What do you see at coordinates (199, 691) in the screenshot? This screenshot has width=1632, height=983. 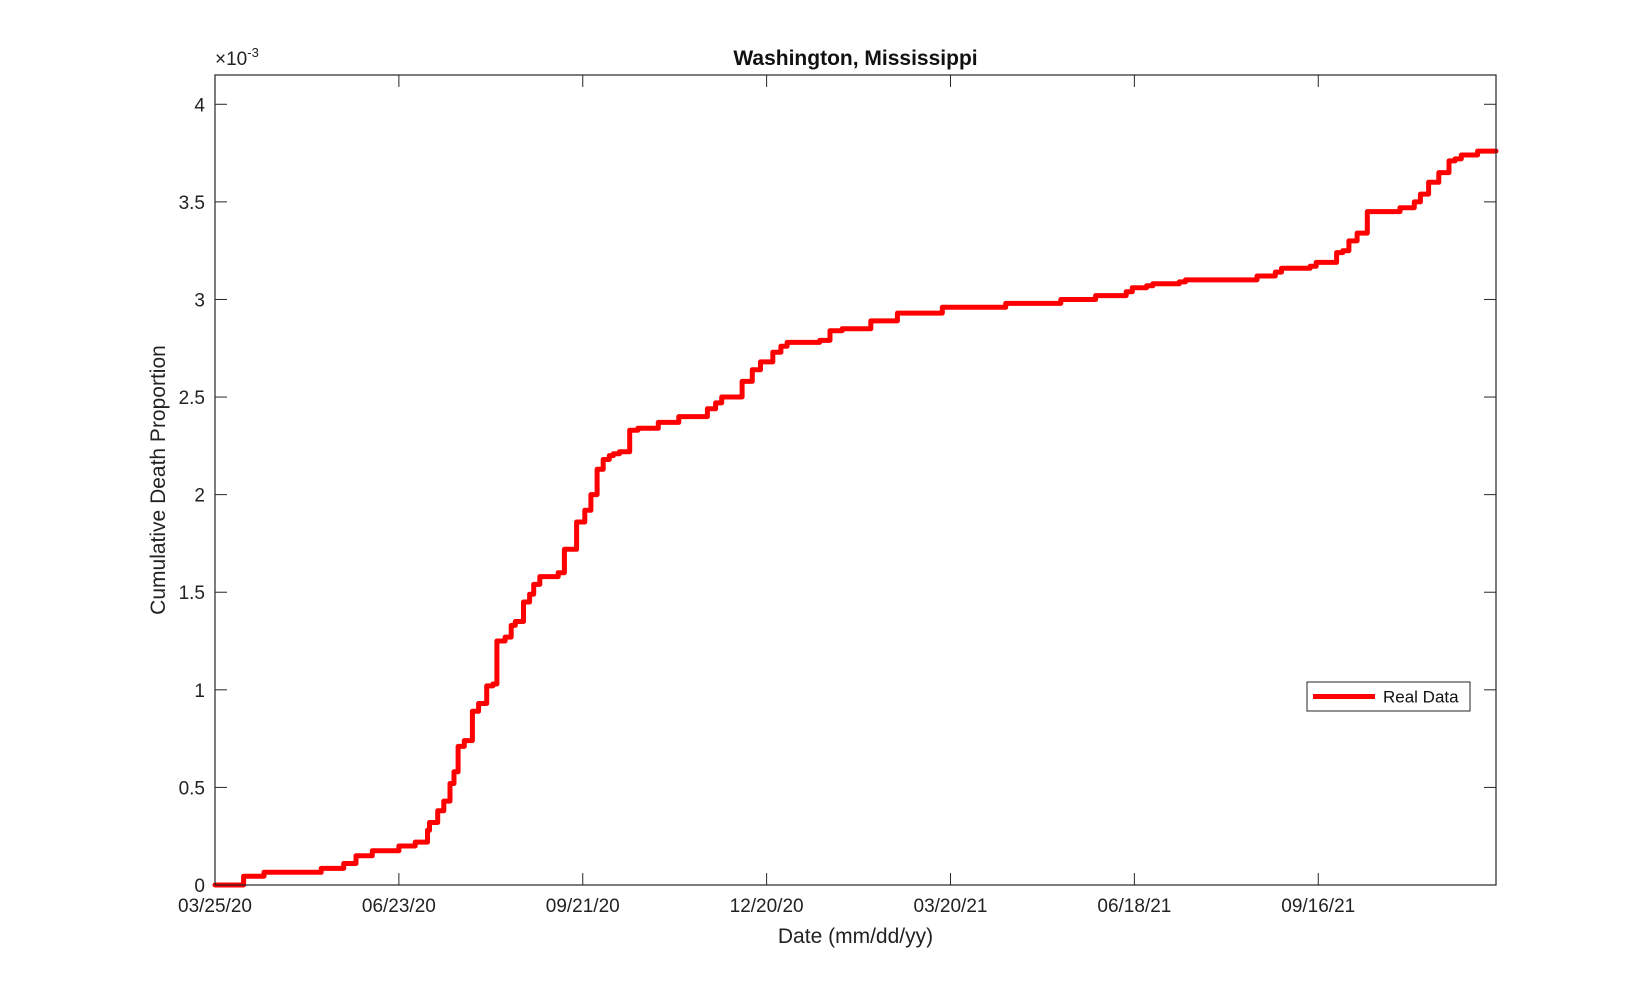 I see `y-tick-label: 1` at bounding box center [199, 691].